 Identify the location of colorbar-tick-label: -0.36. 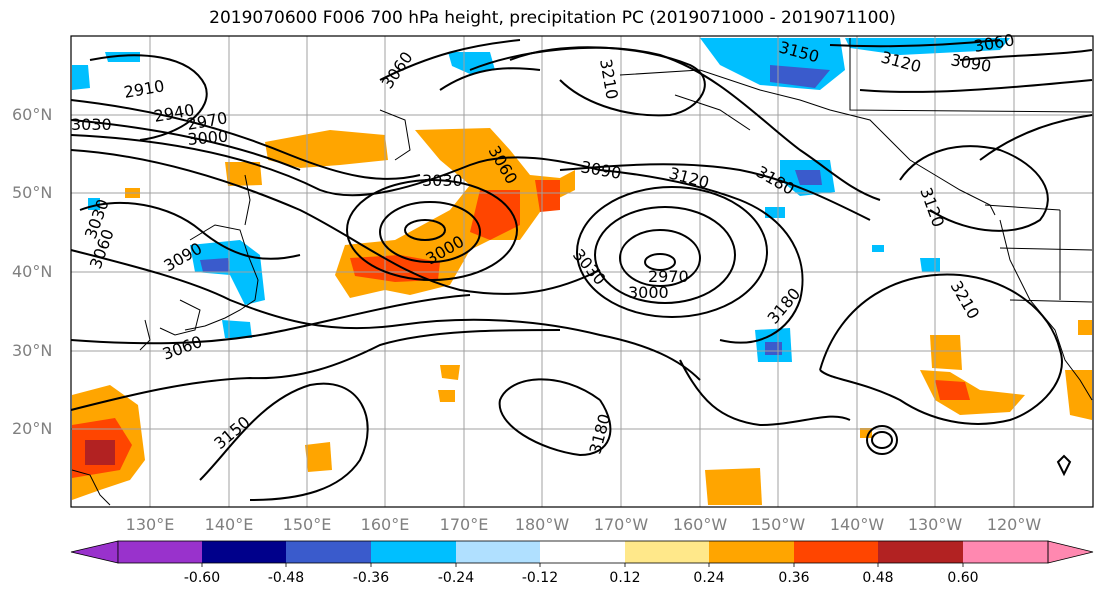
(371, 578).